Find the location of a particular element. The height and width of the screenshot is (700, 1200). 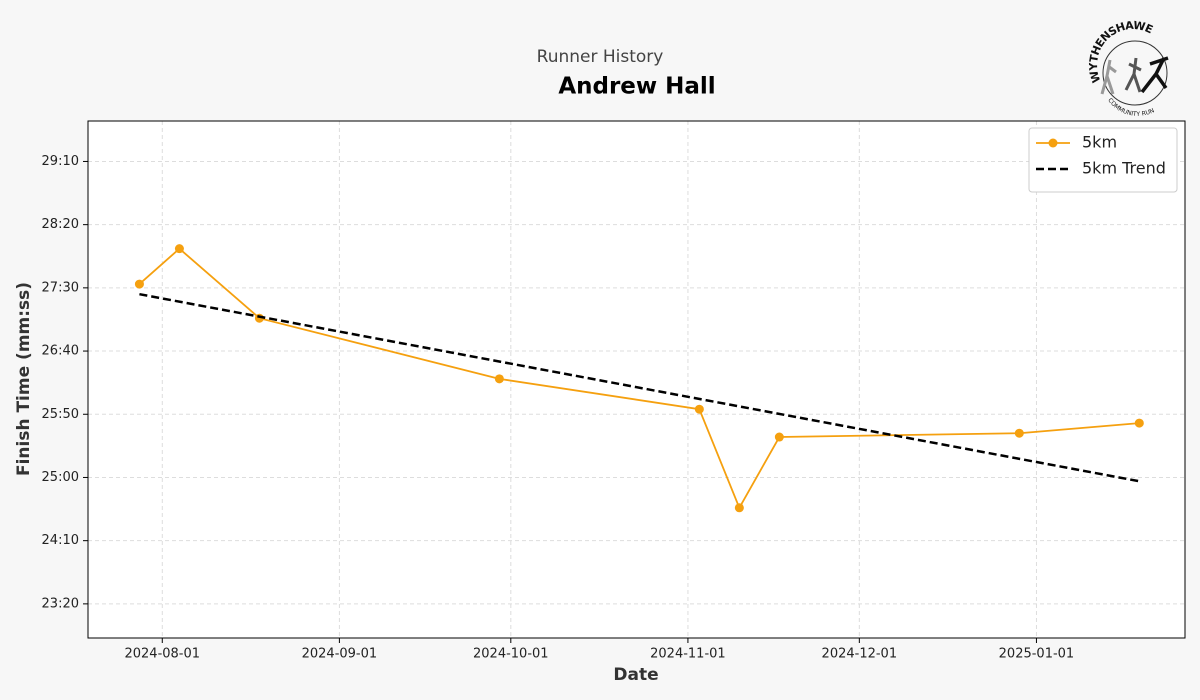

logo-ring is located at coordinates (1135, 73).